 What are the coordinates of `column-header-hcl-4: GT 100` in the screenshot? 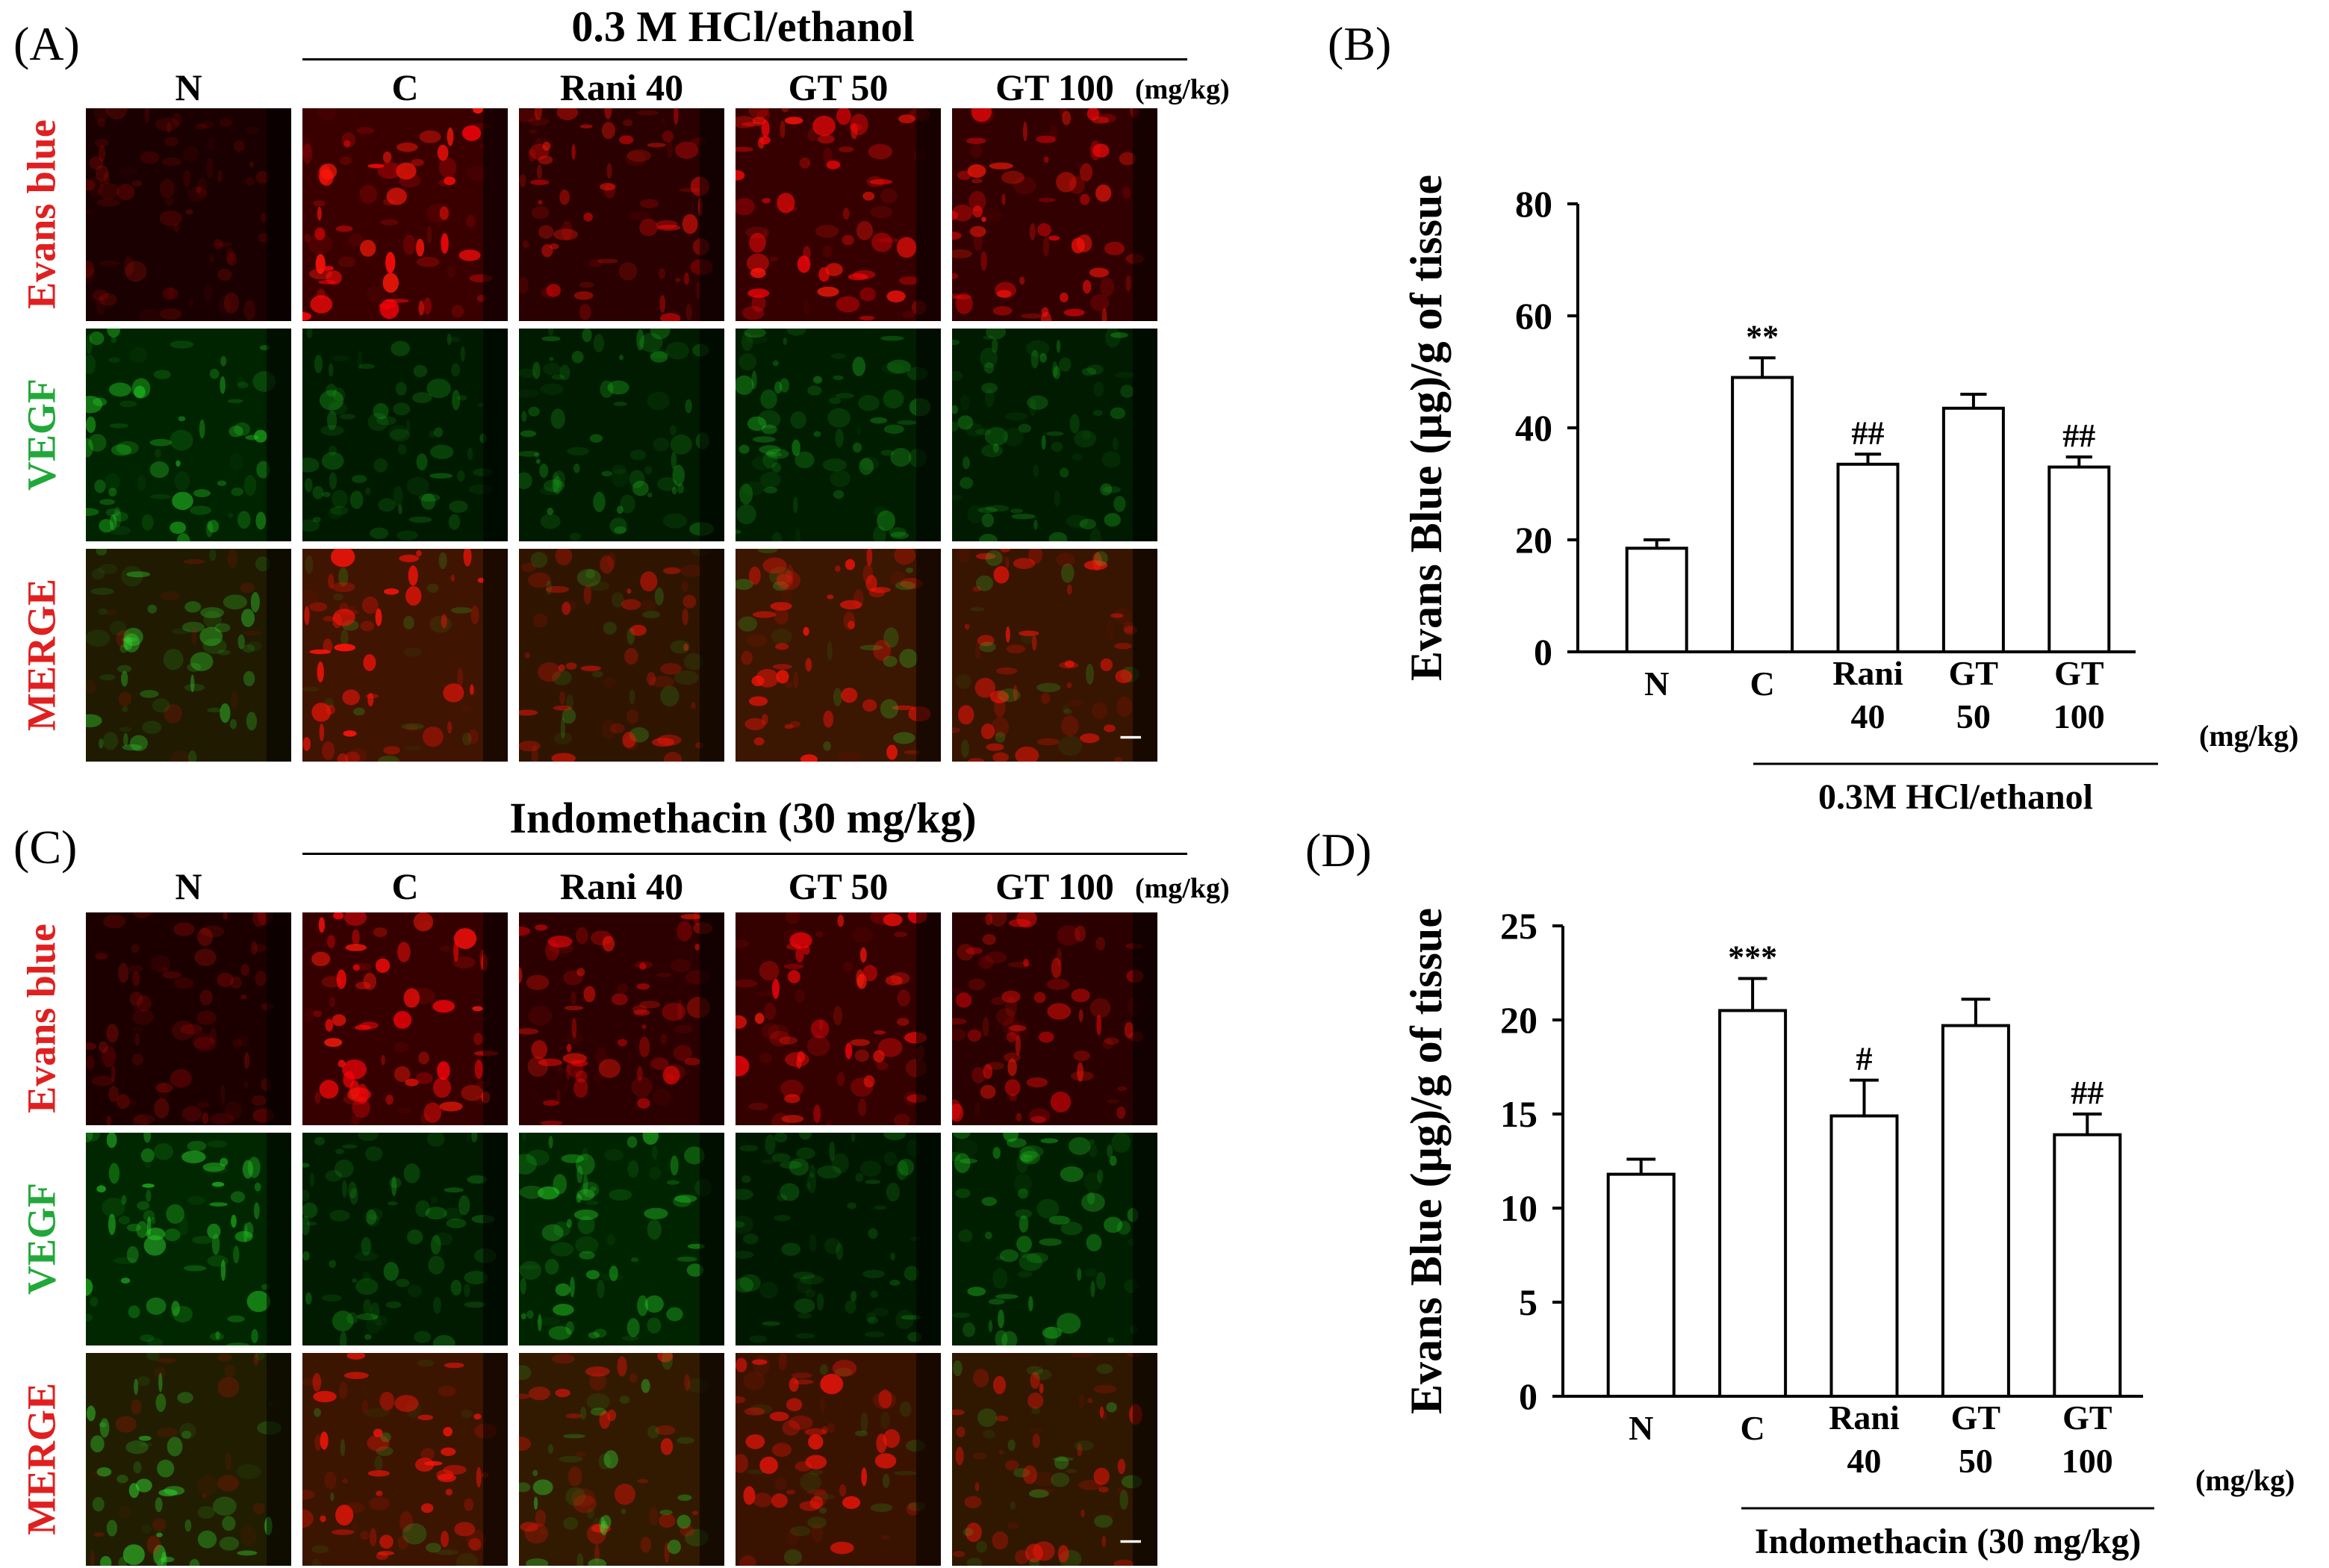 It's located at (1054, 87).